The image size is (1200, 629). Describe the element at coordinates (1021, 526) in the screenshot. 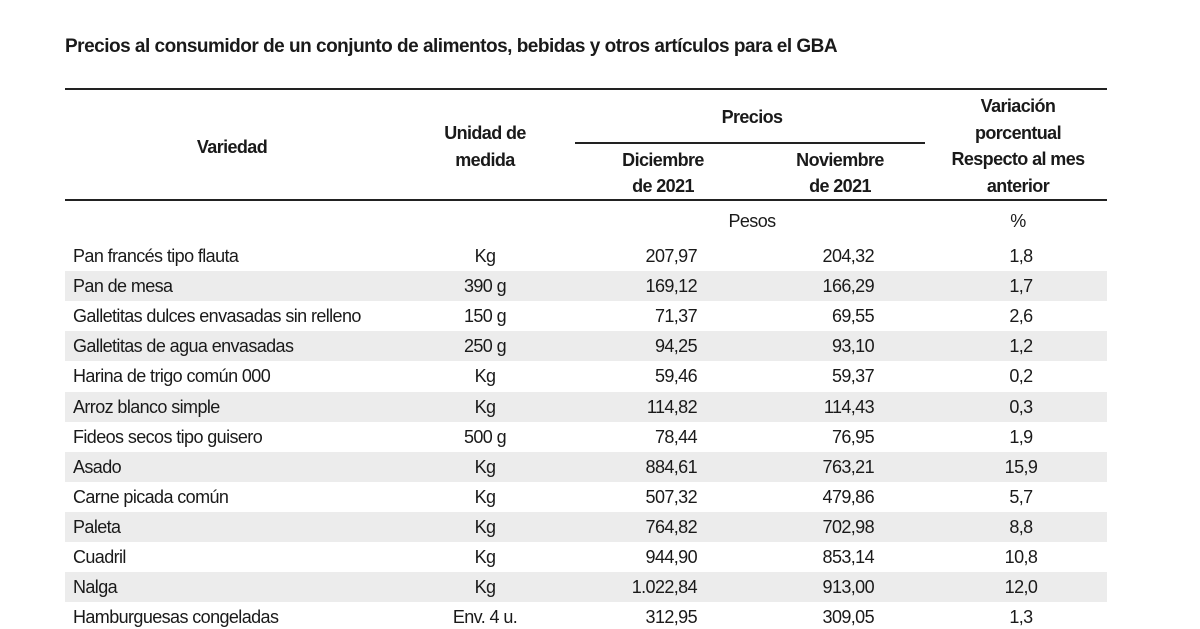

I see `cell-variacion: 8,8` at that location.